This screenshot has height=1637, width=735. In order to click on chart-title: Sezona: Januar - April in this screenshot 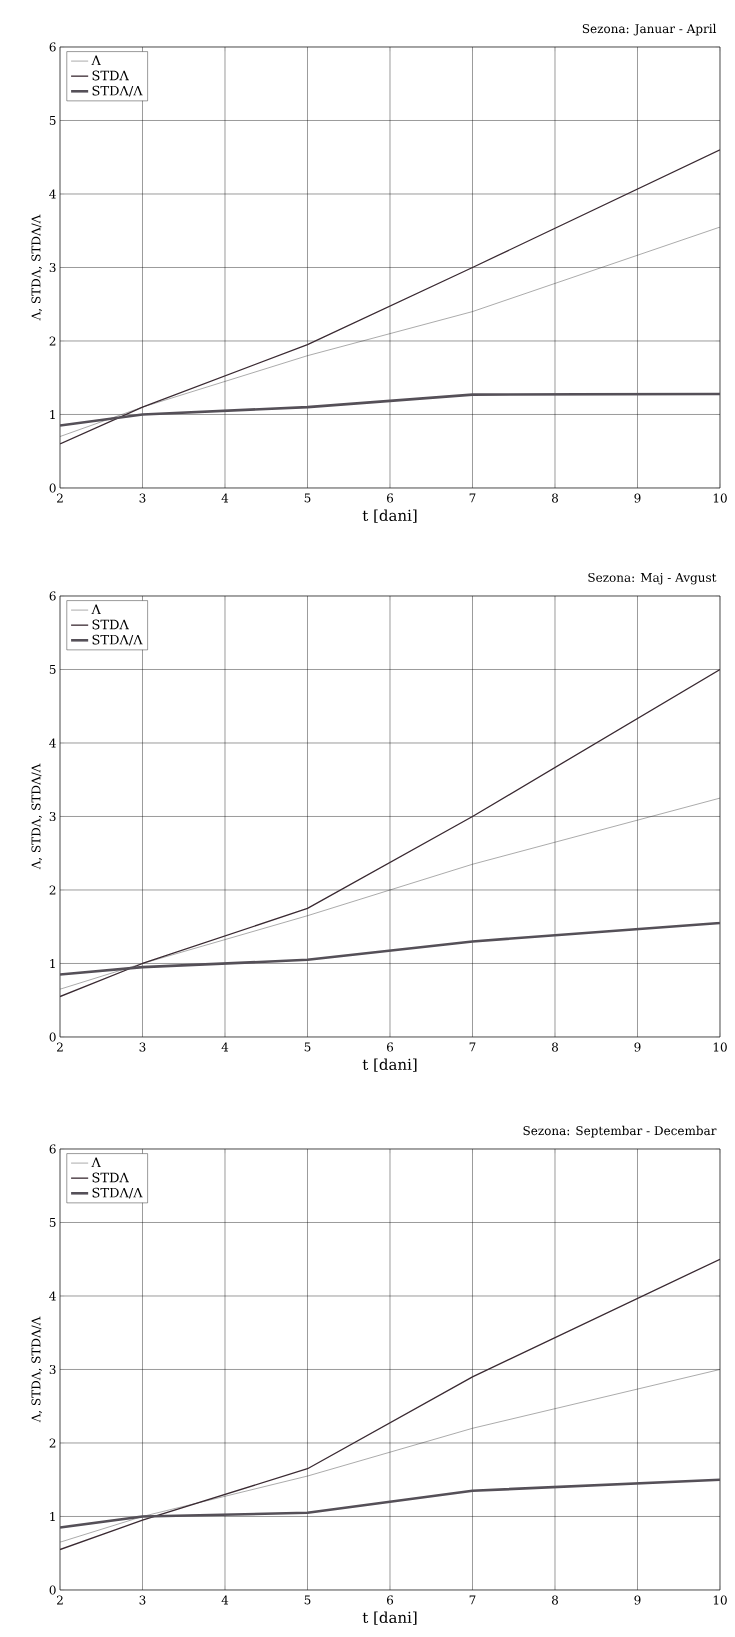, I will do `click(649, 29)`.